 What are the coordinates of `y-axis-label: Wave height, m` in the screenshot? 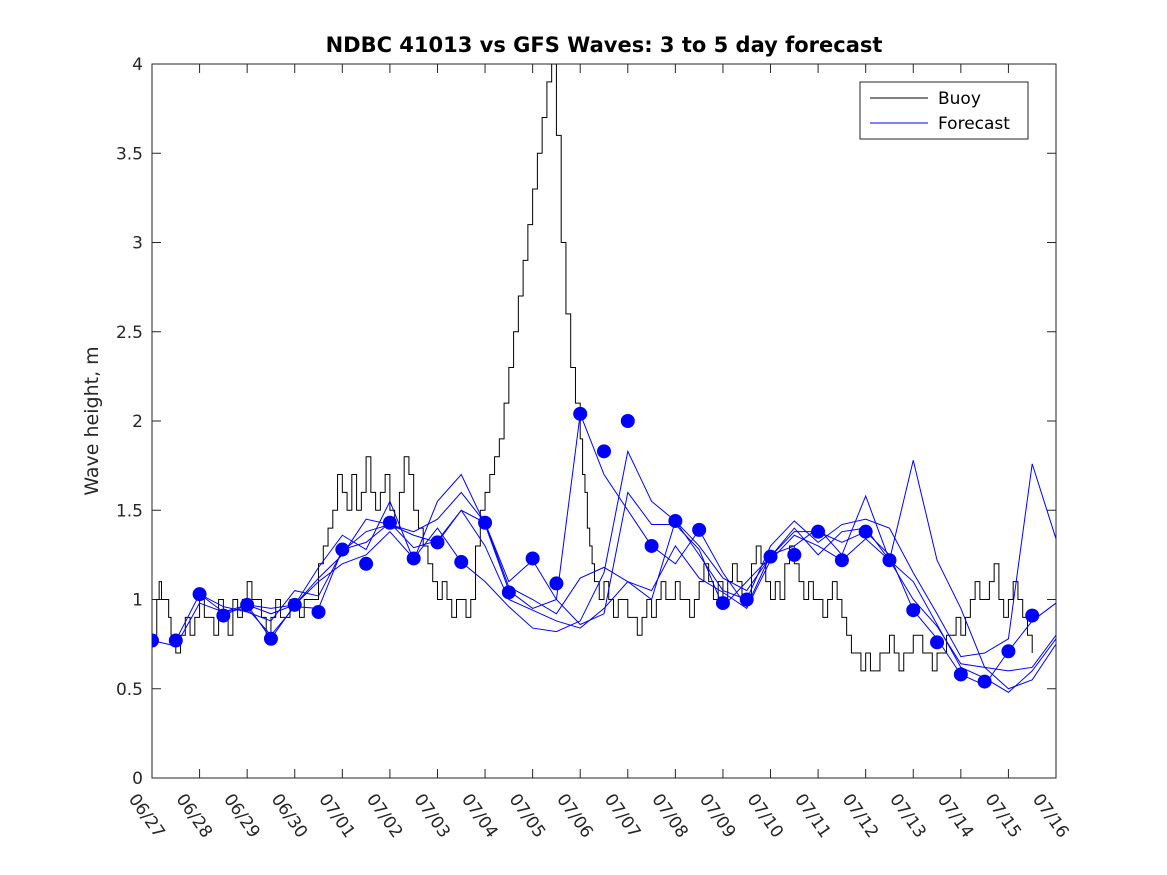 It's located at (92, 420).